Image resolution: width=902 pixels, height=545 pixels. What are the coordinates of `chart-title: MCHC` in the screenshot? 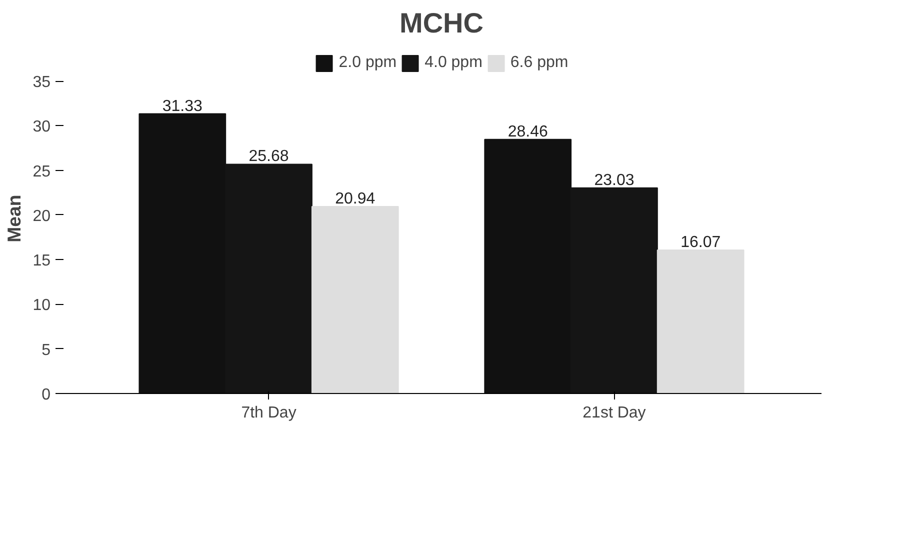 It's located at (442, 23).